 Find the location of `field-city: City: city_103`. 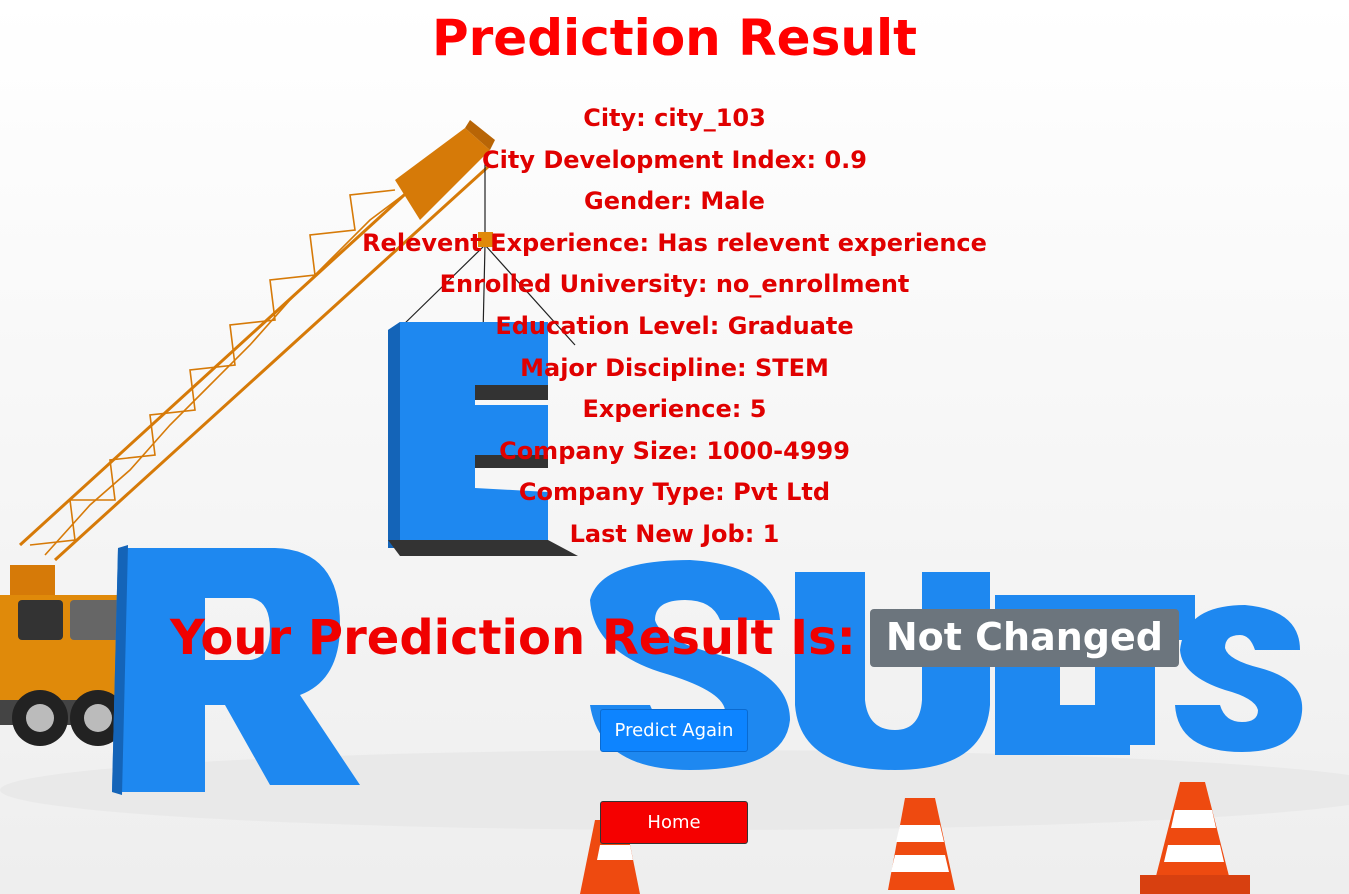

field-city: City: city_103 is located at coordinates (674, 118).